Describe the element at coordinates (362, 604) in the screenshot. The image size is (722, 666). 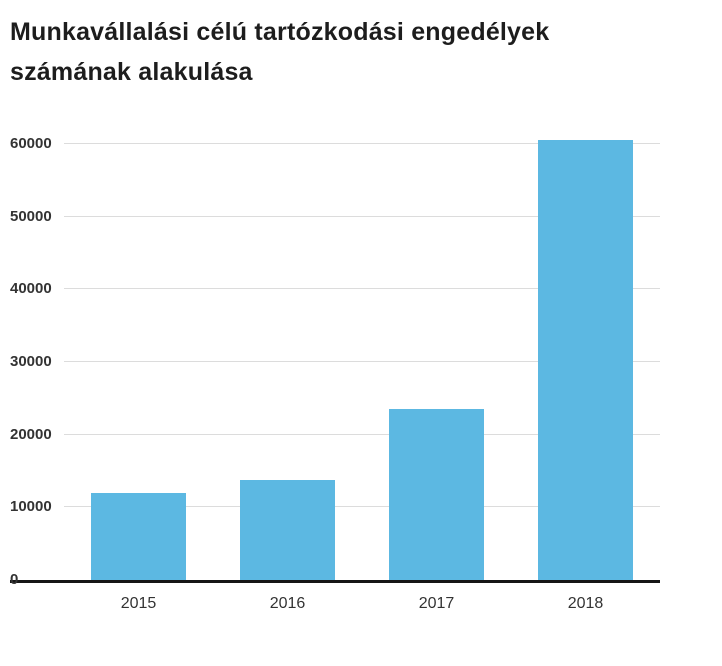
I see `x-axis-labels: 2015 2016 2017 2018` at that location.